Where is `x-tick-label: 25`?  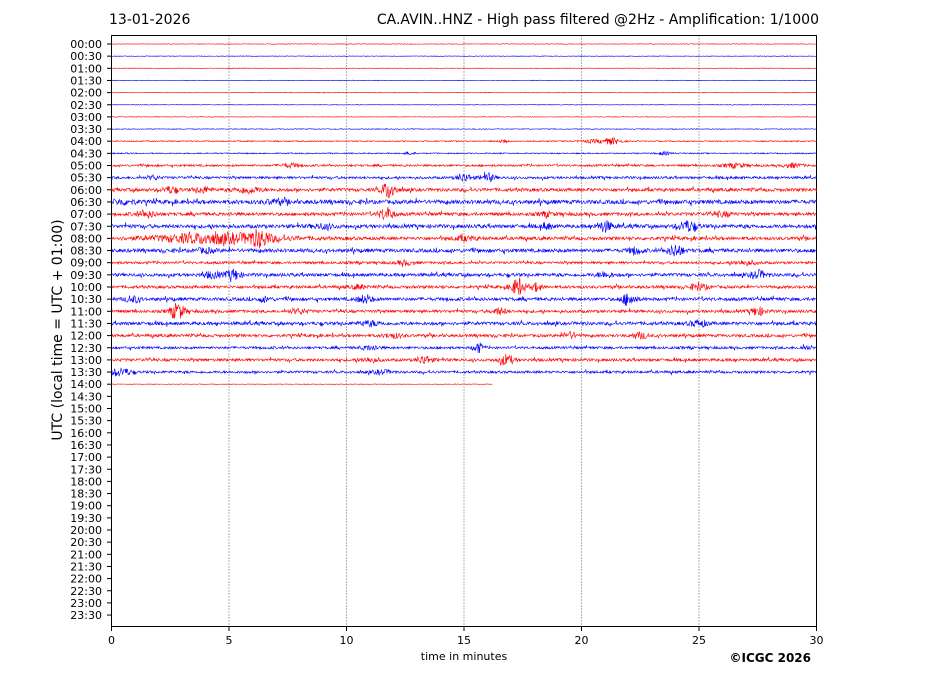
x-tick-label: 25 is located at coordinates (699, 640).